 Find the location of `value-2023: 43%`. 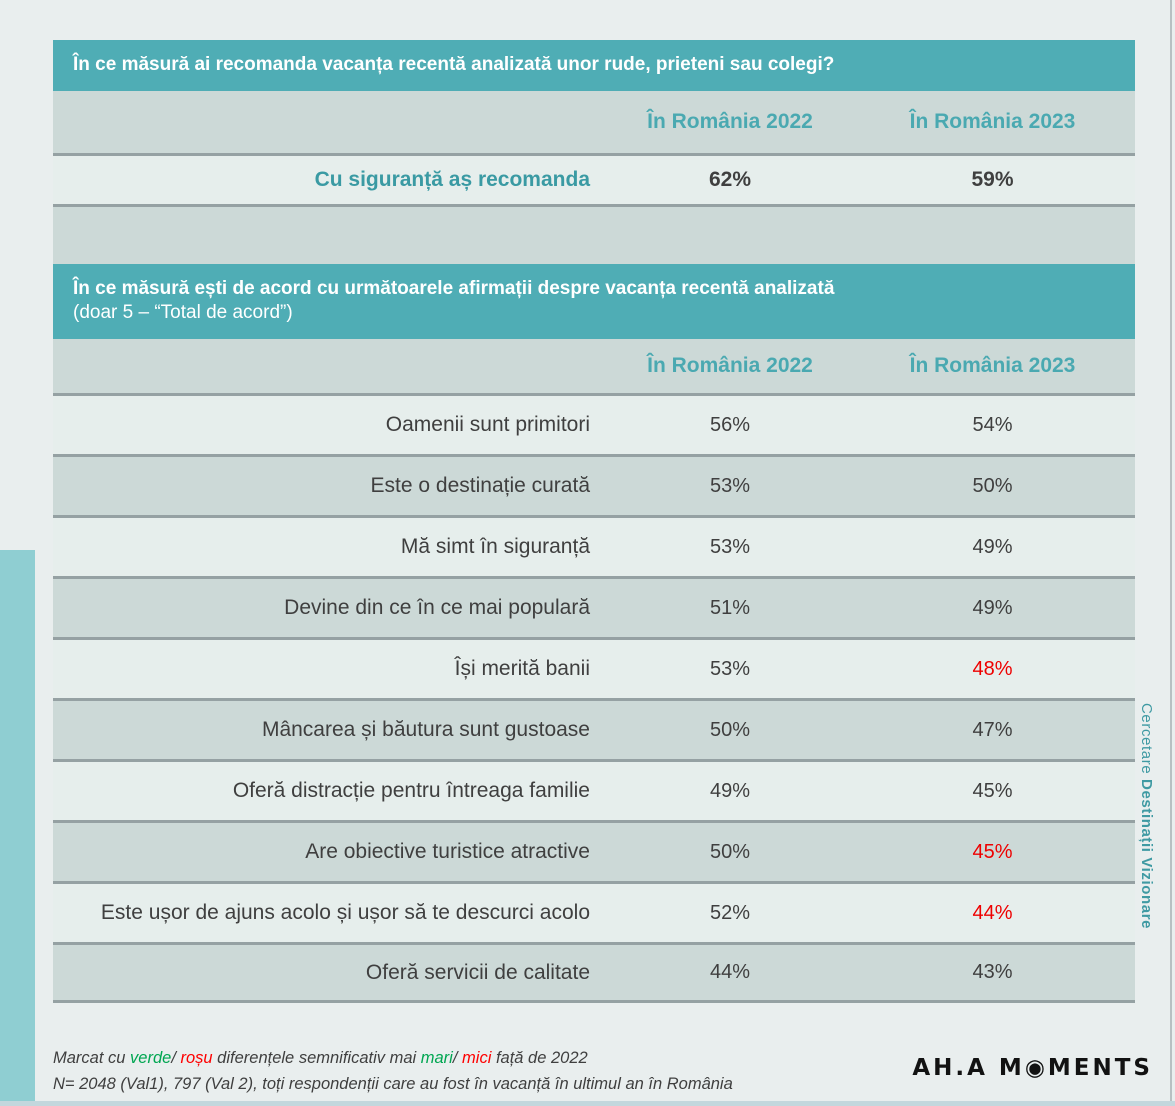

value-2023: 43% is located at coordinates (992, 972).